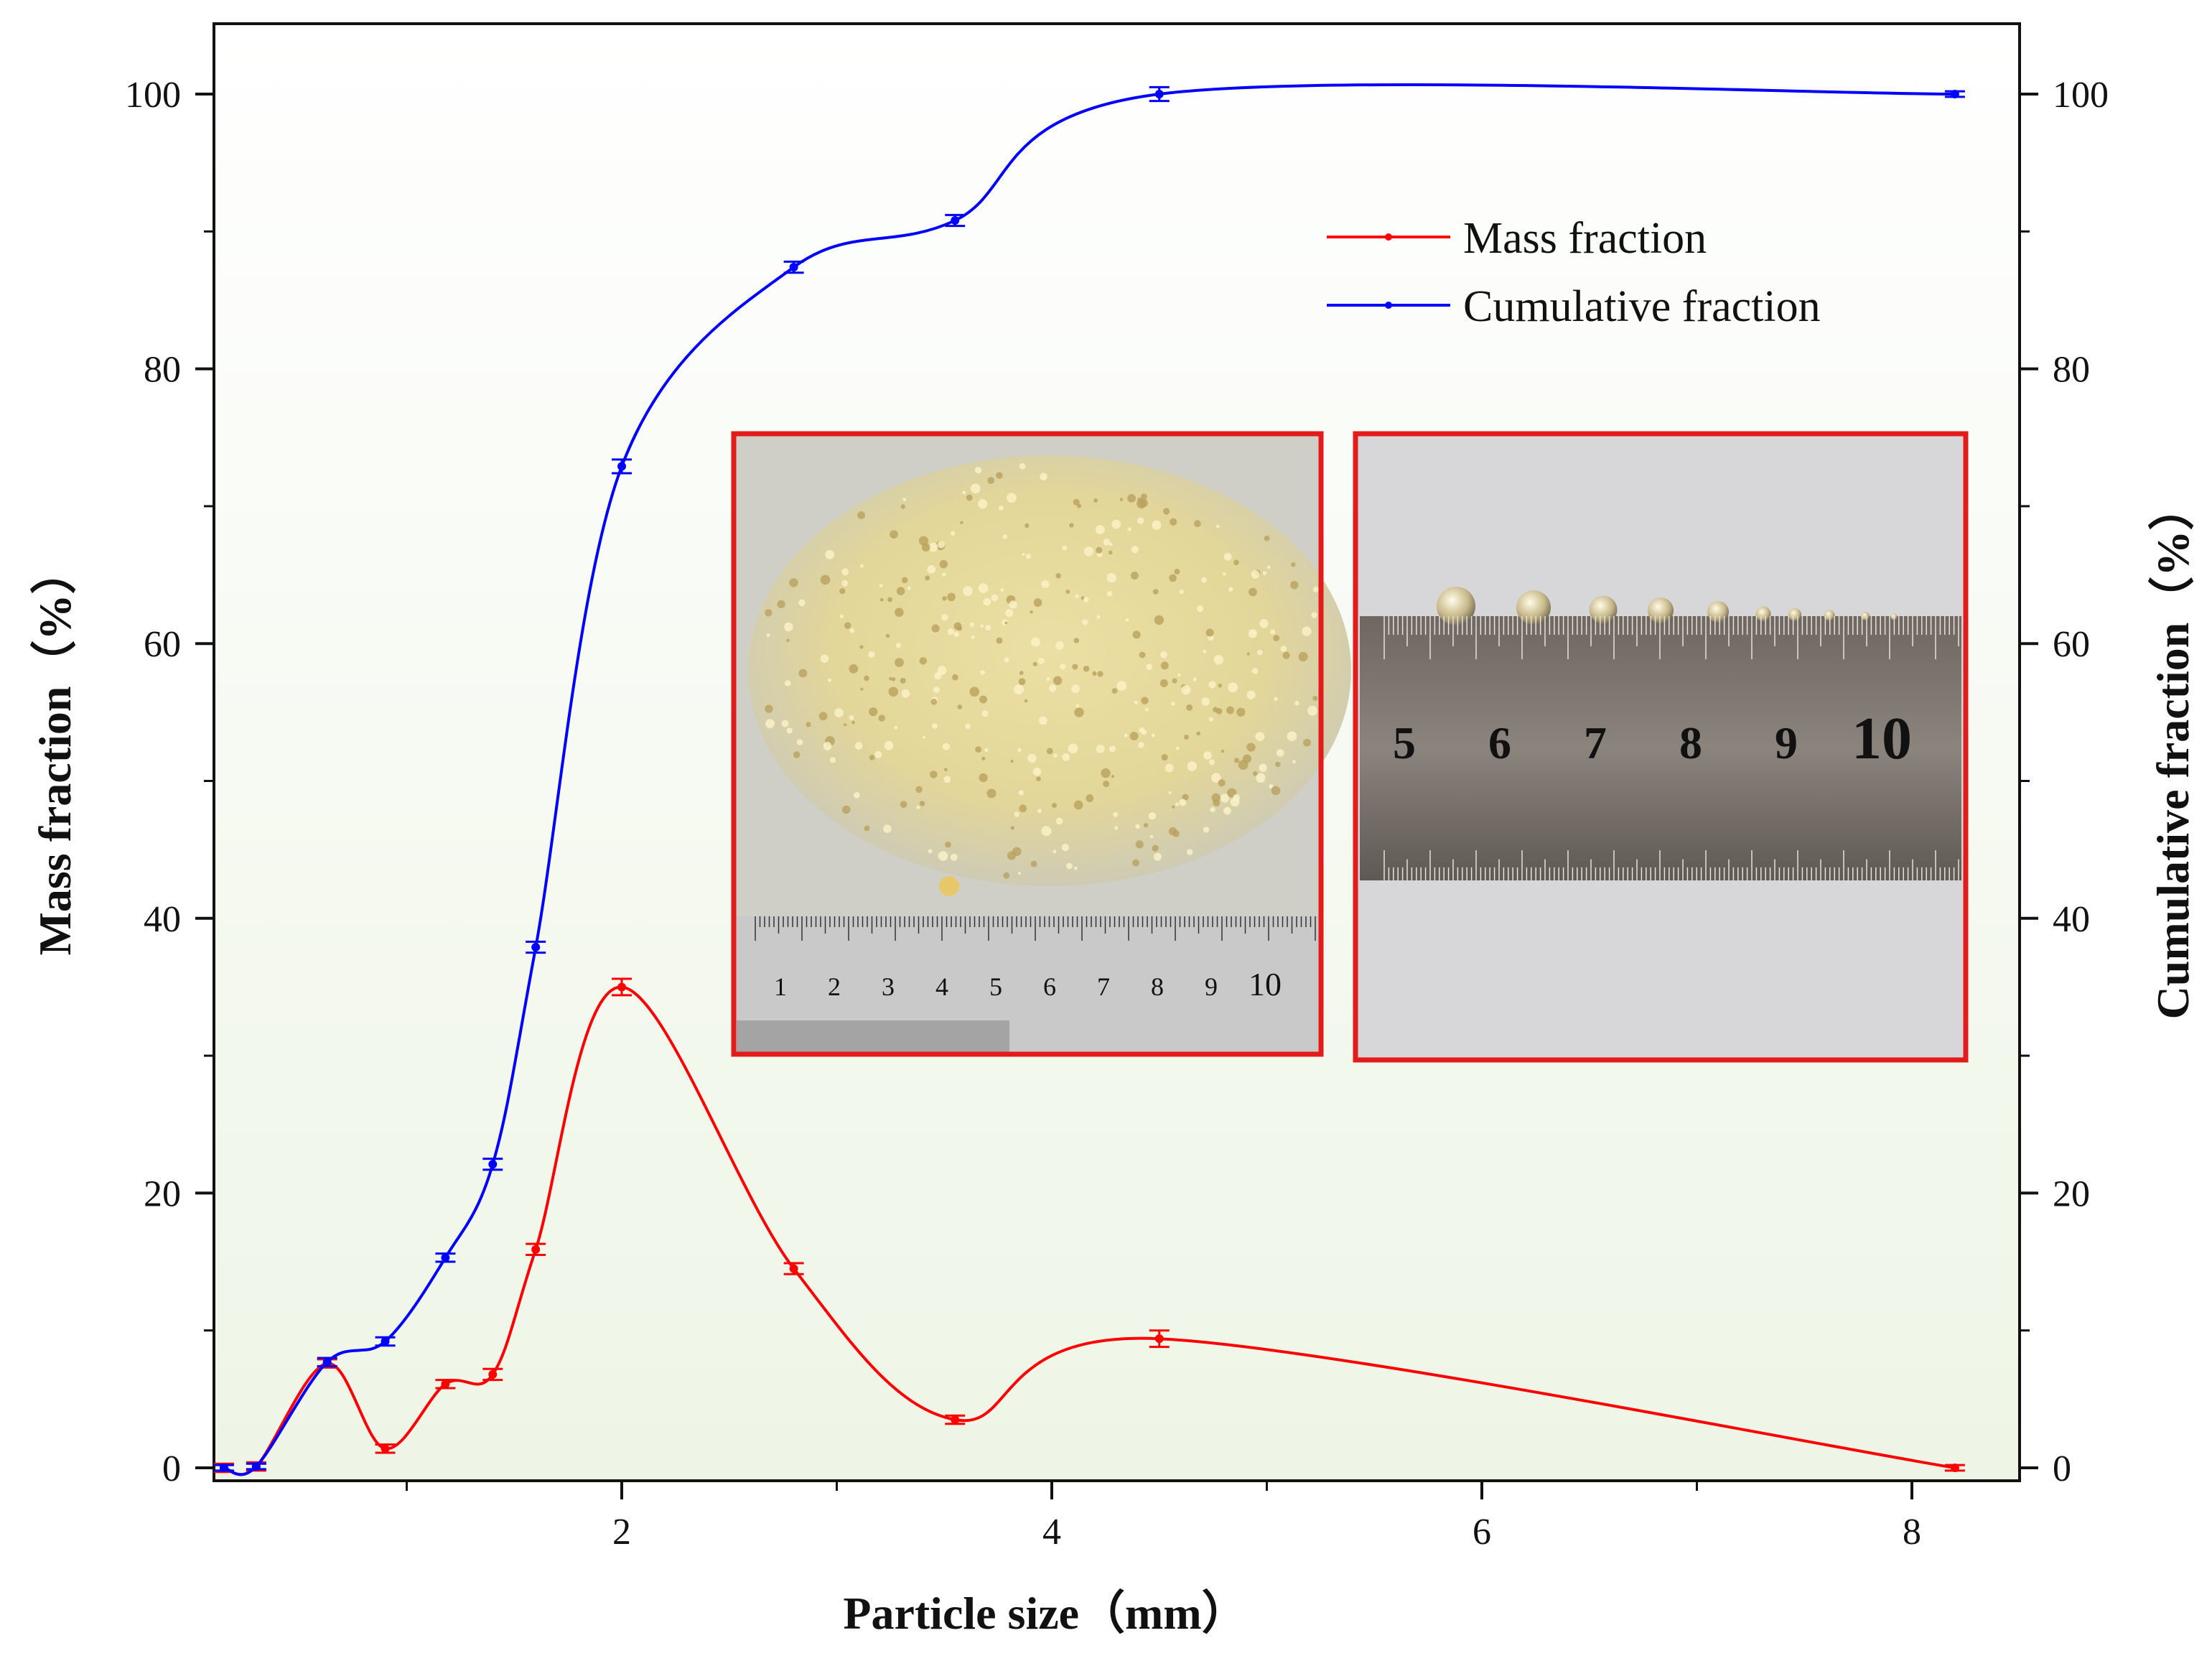  I want to click on y-right-tick-label-80: 80, so click(2071, 370).